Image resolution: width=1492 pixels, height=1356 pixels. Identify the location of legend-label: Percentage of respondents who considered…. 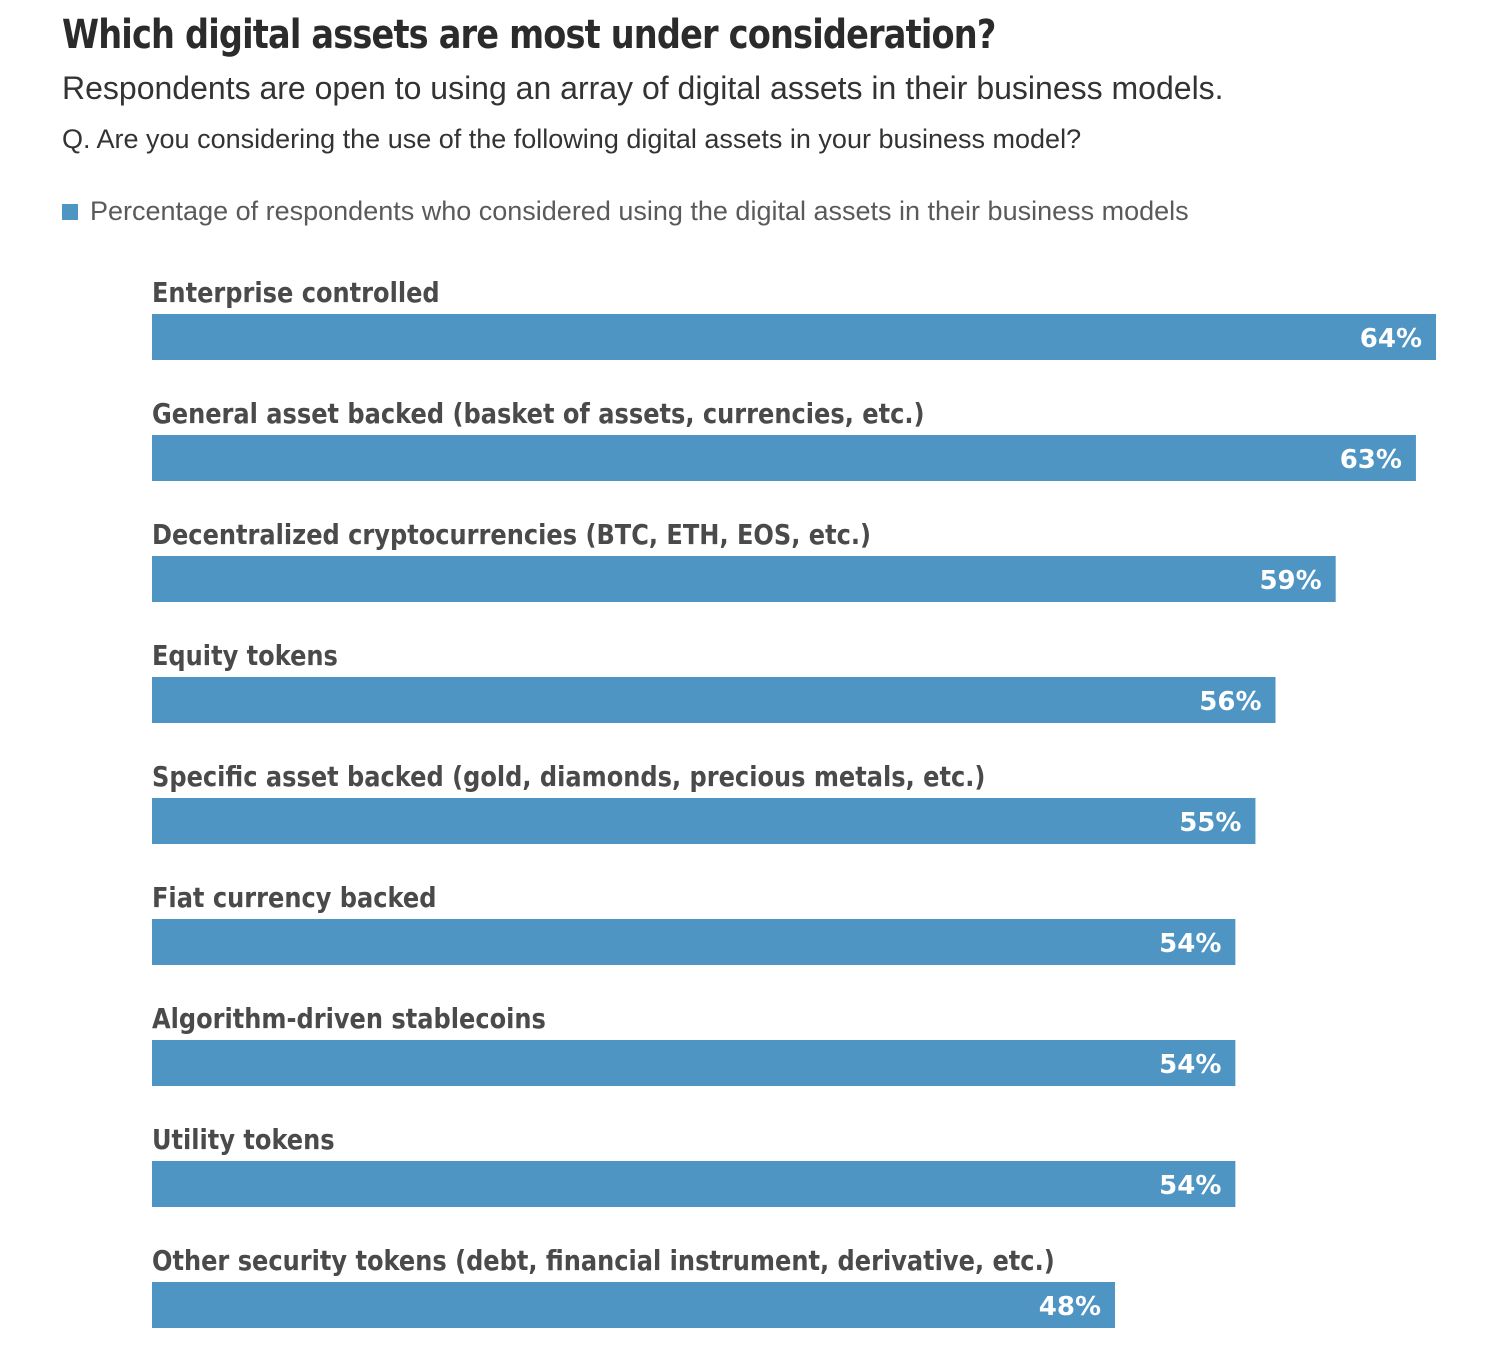
(639, 211).